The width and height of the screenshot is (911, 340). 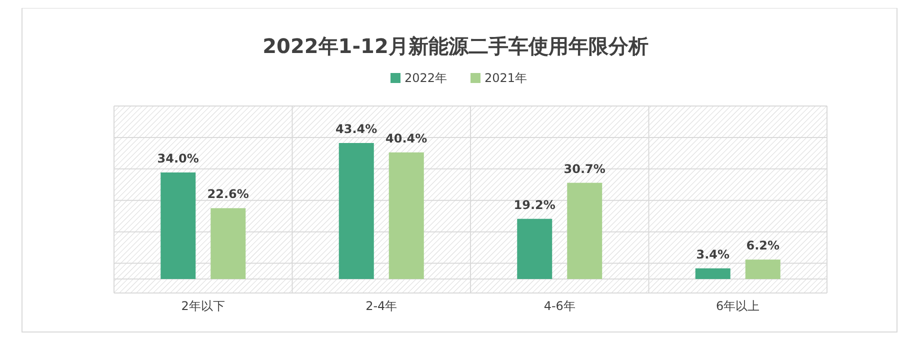 I want to click on data-label: 19.2%, so click(x=535, y=205).